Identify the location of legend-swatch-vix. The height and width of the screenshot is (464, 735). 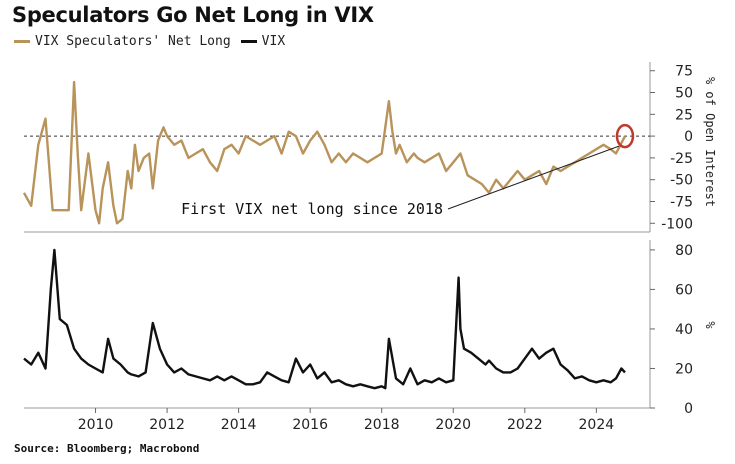
(248, 41).